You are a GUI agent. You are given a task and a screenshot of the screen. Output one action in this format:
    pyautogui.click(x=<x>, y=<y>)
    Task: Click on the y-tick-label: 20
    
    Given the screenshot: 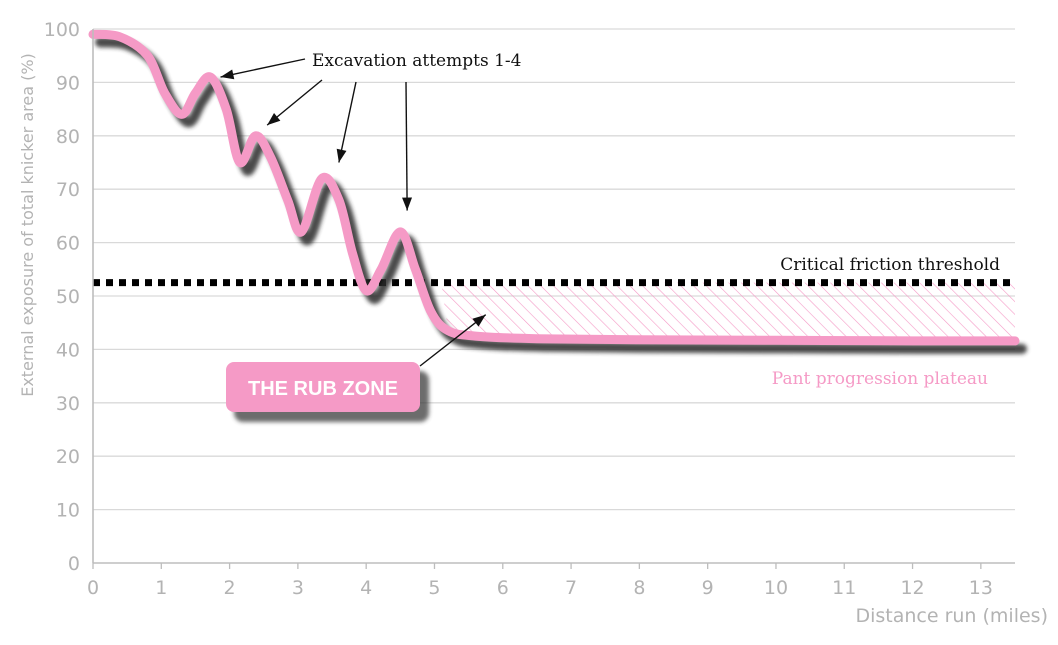 What is the action you would take?
    pyautogui.click(x=68, y=457)
    